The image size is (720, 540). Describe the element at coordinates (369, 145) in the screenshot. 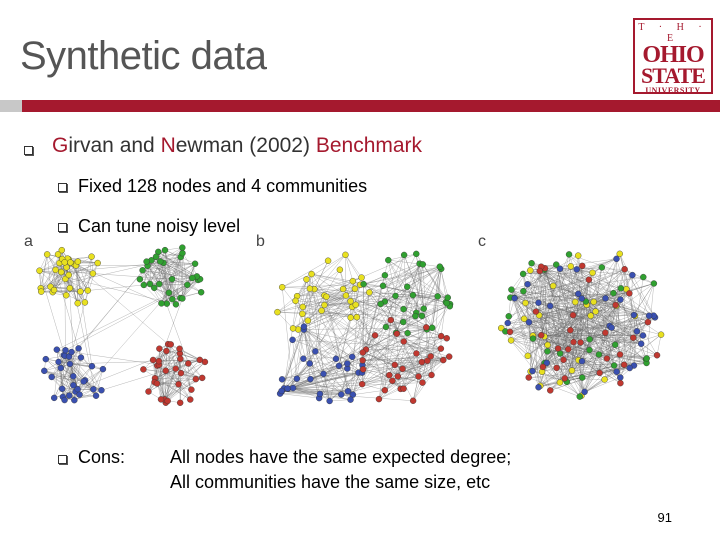

I see `text-benchmark: Benchmark` at that location.